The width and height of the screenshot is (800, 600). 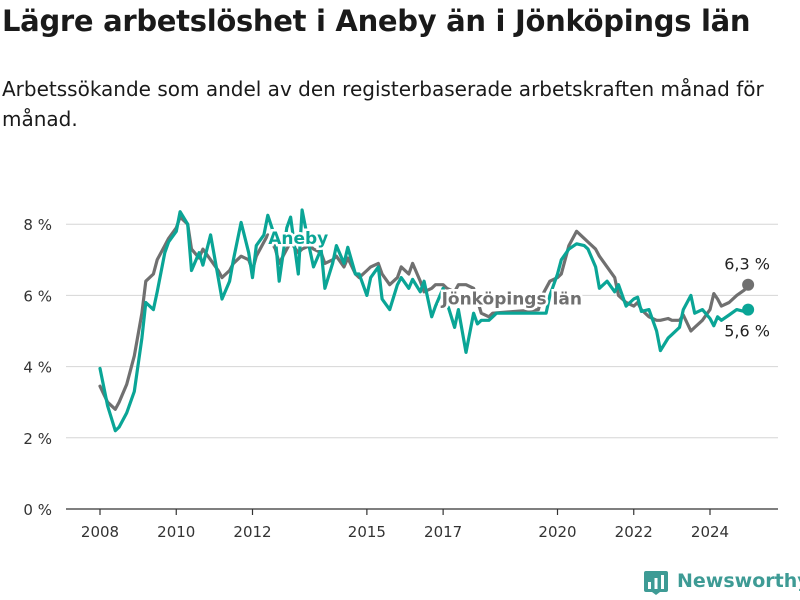 I want to click on y-tick-label: 6 %, so click(x=37, y=296).